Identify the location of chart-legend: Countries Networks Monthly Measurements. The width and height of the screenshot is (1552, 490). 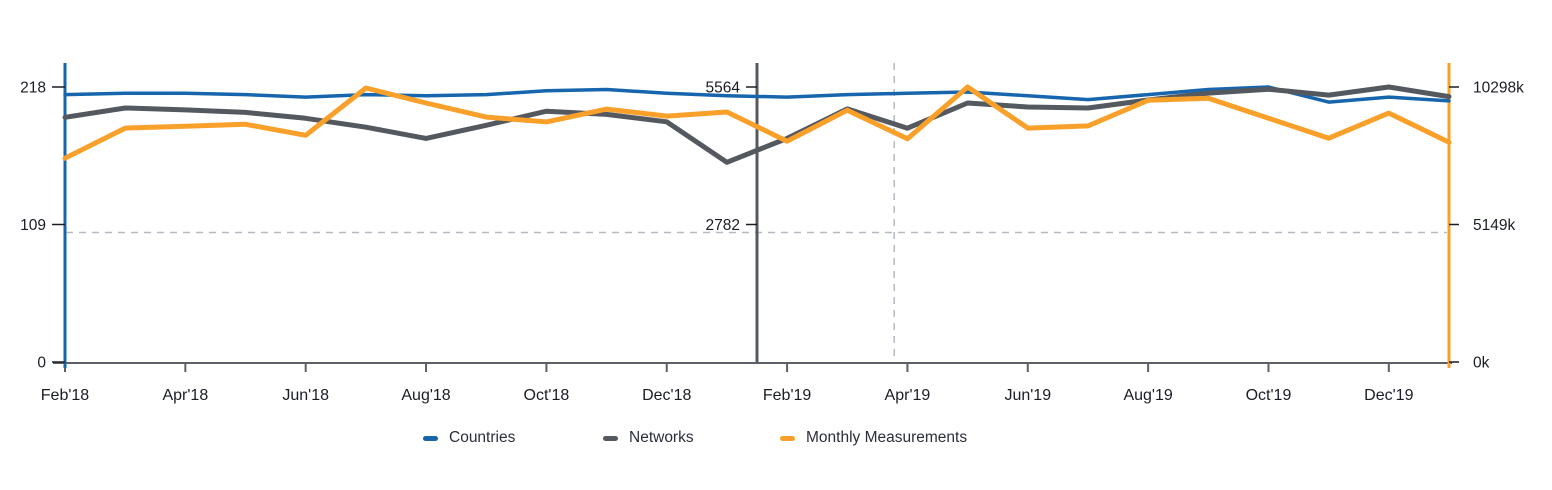
(776, 440).